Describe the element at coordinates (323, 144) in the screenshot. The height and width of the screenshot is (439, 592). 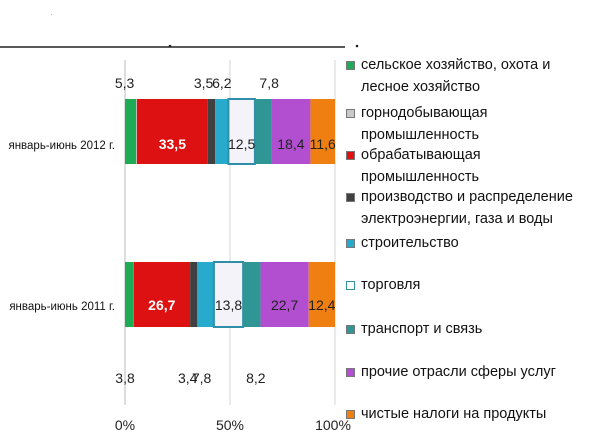
I see `data-label: 11,6` at that location.